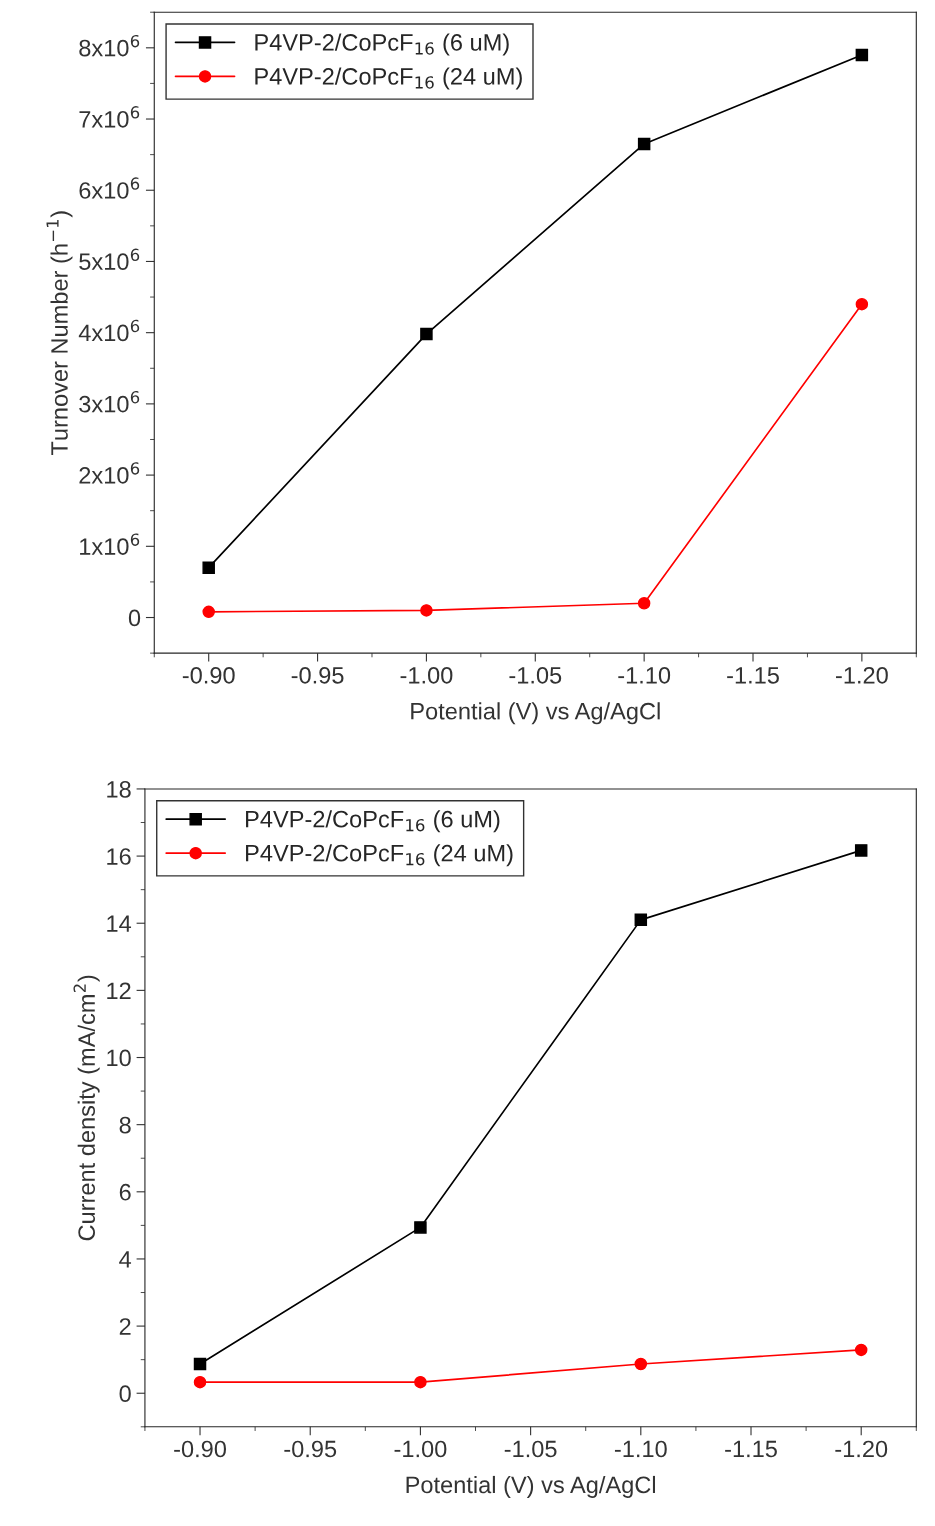 This screenshot has width=935, height=1526. I want to click on y-tick-label: 18, so click(119, 789).